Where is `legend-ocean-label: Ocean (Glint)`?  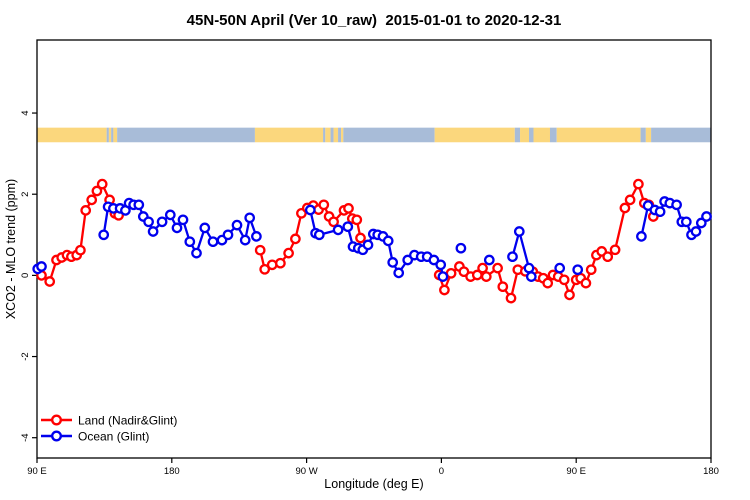
legend-ocean-label: Ocean (Glint) is located at coordinates (113, 437).